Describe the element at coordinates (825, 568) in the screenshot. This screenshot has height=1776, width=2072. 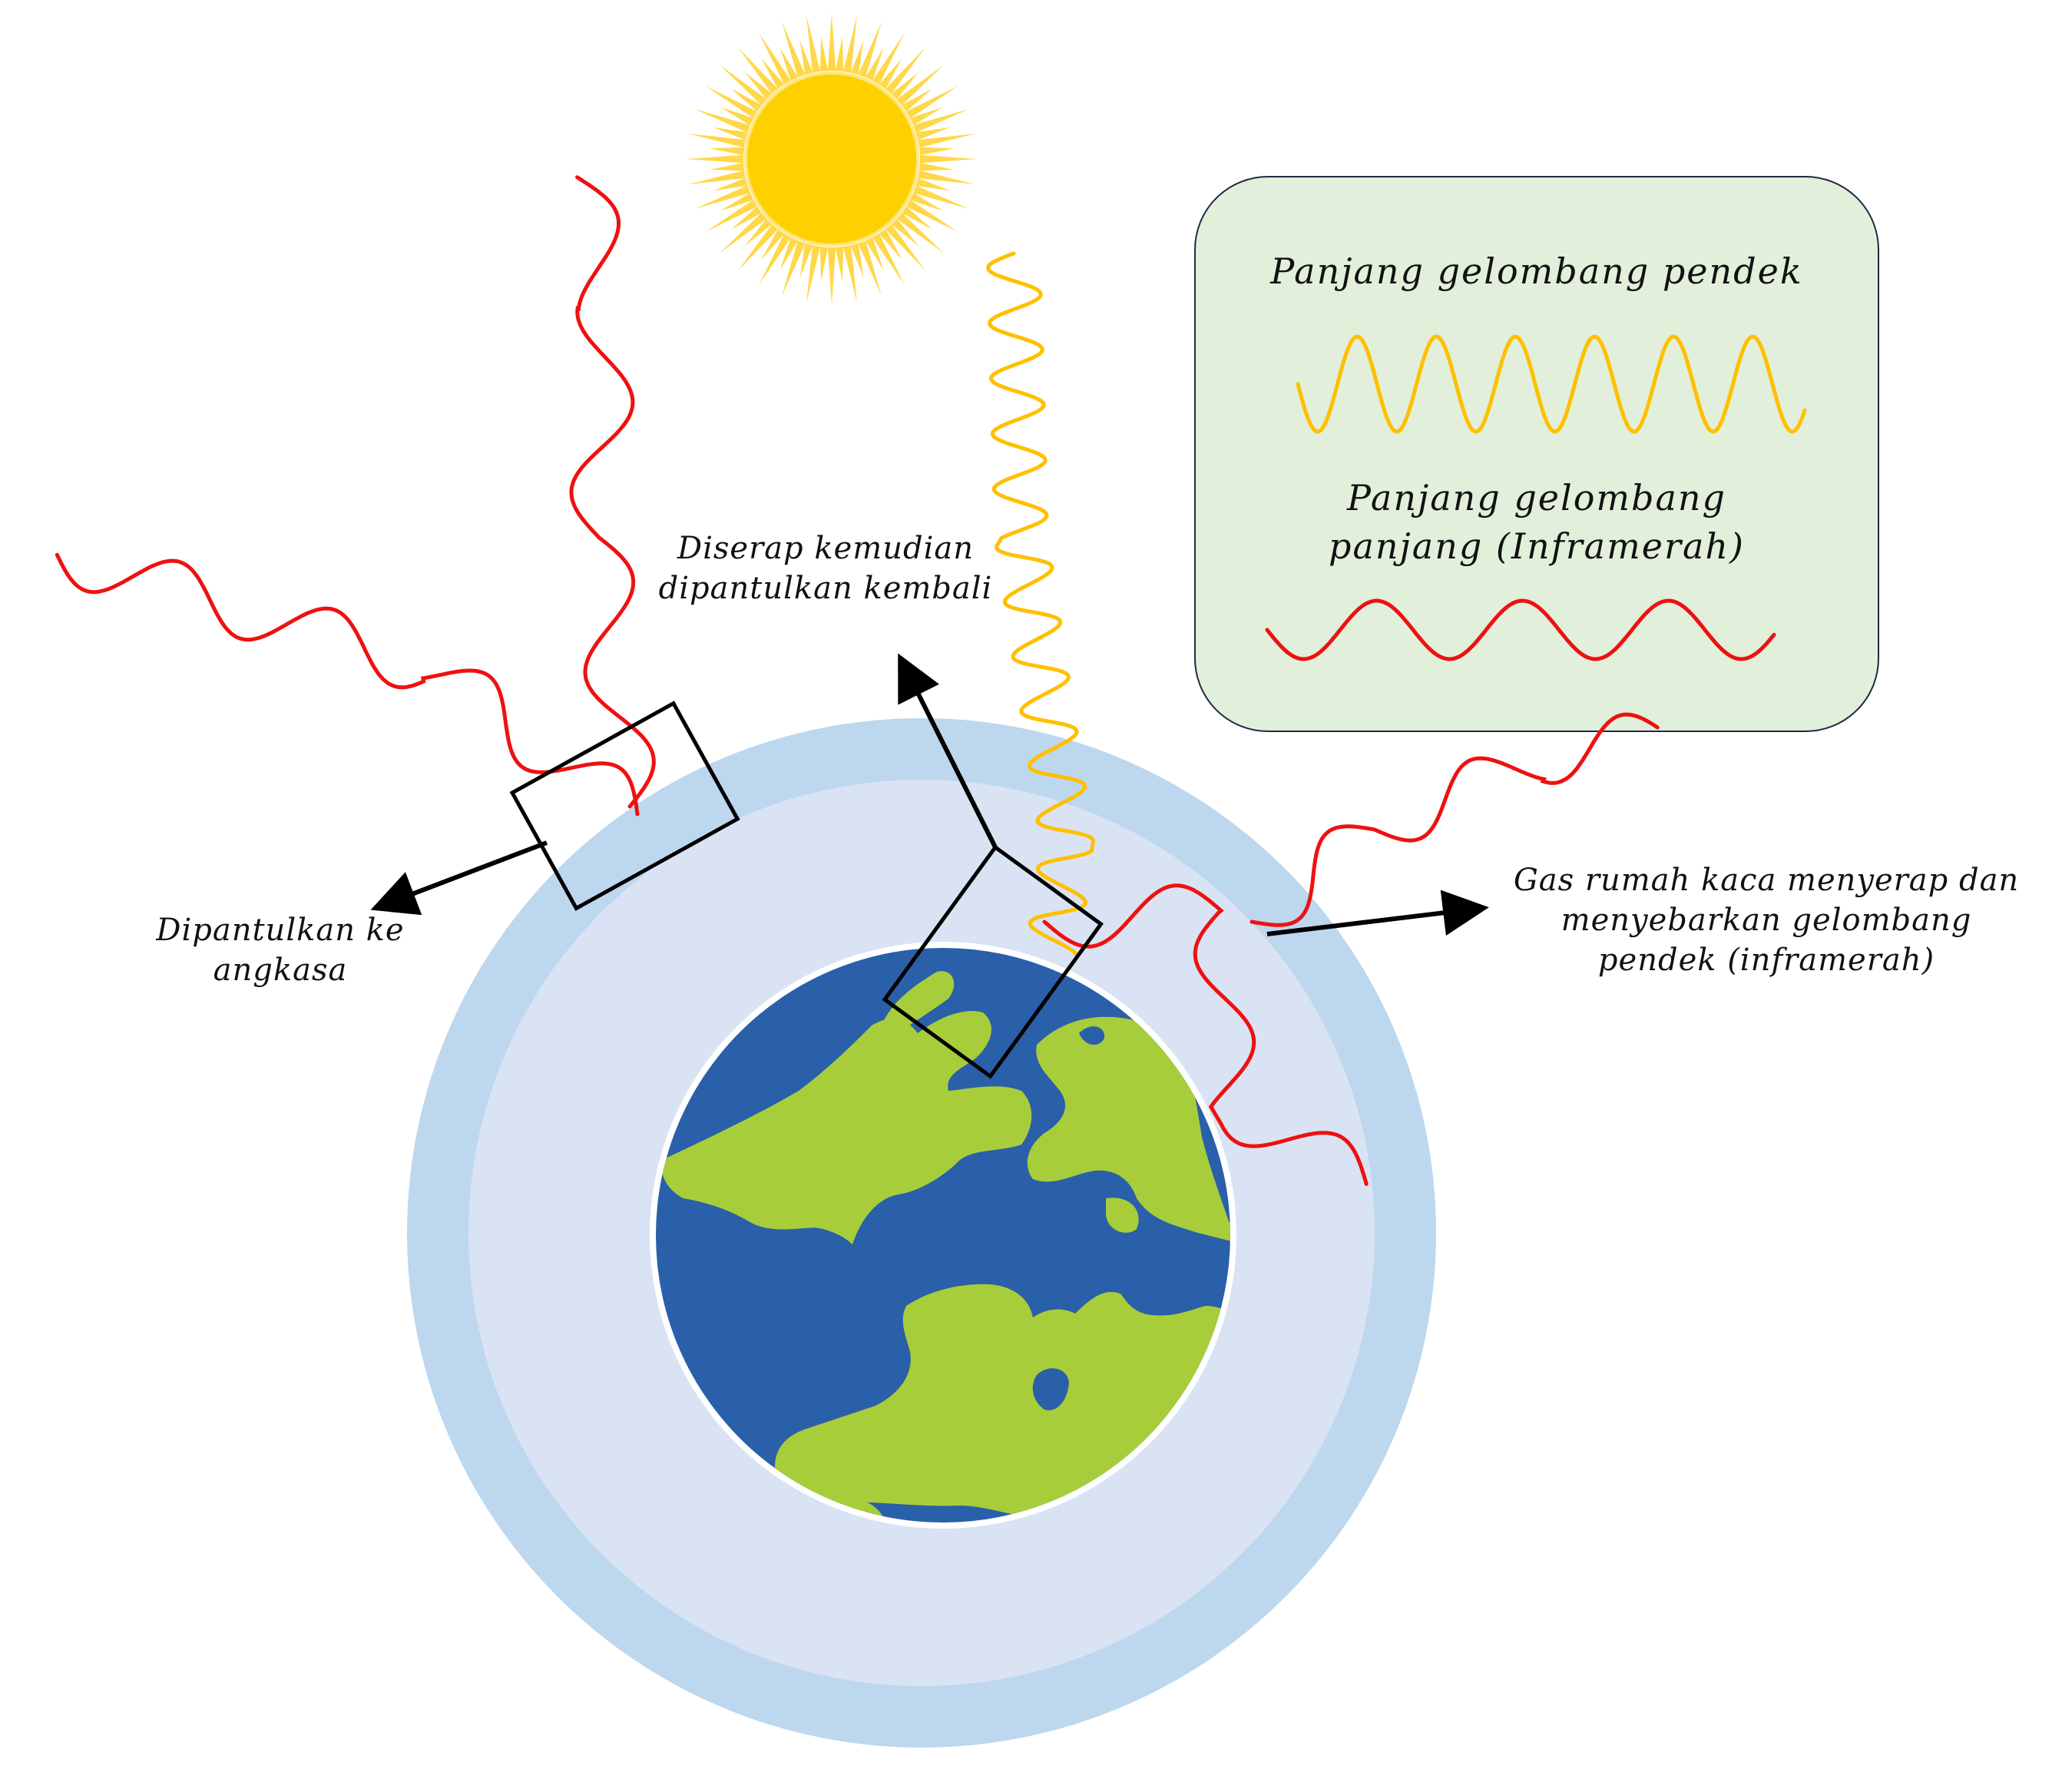
I see `absorbed-label: Diserap kemudian dipantulkan kembali` at that location.